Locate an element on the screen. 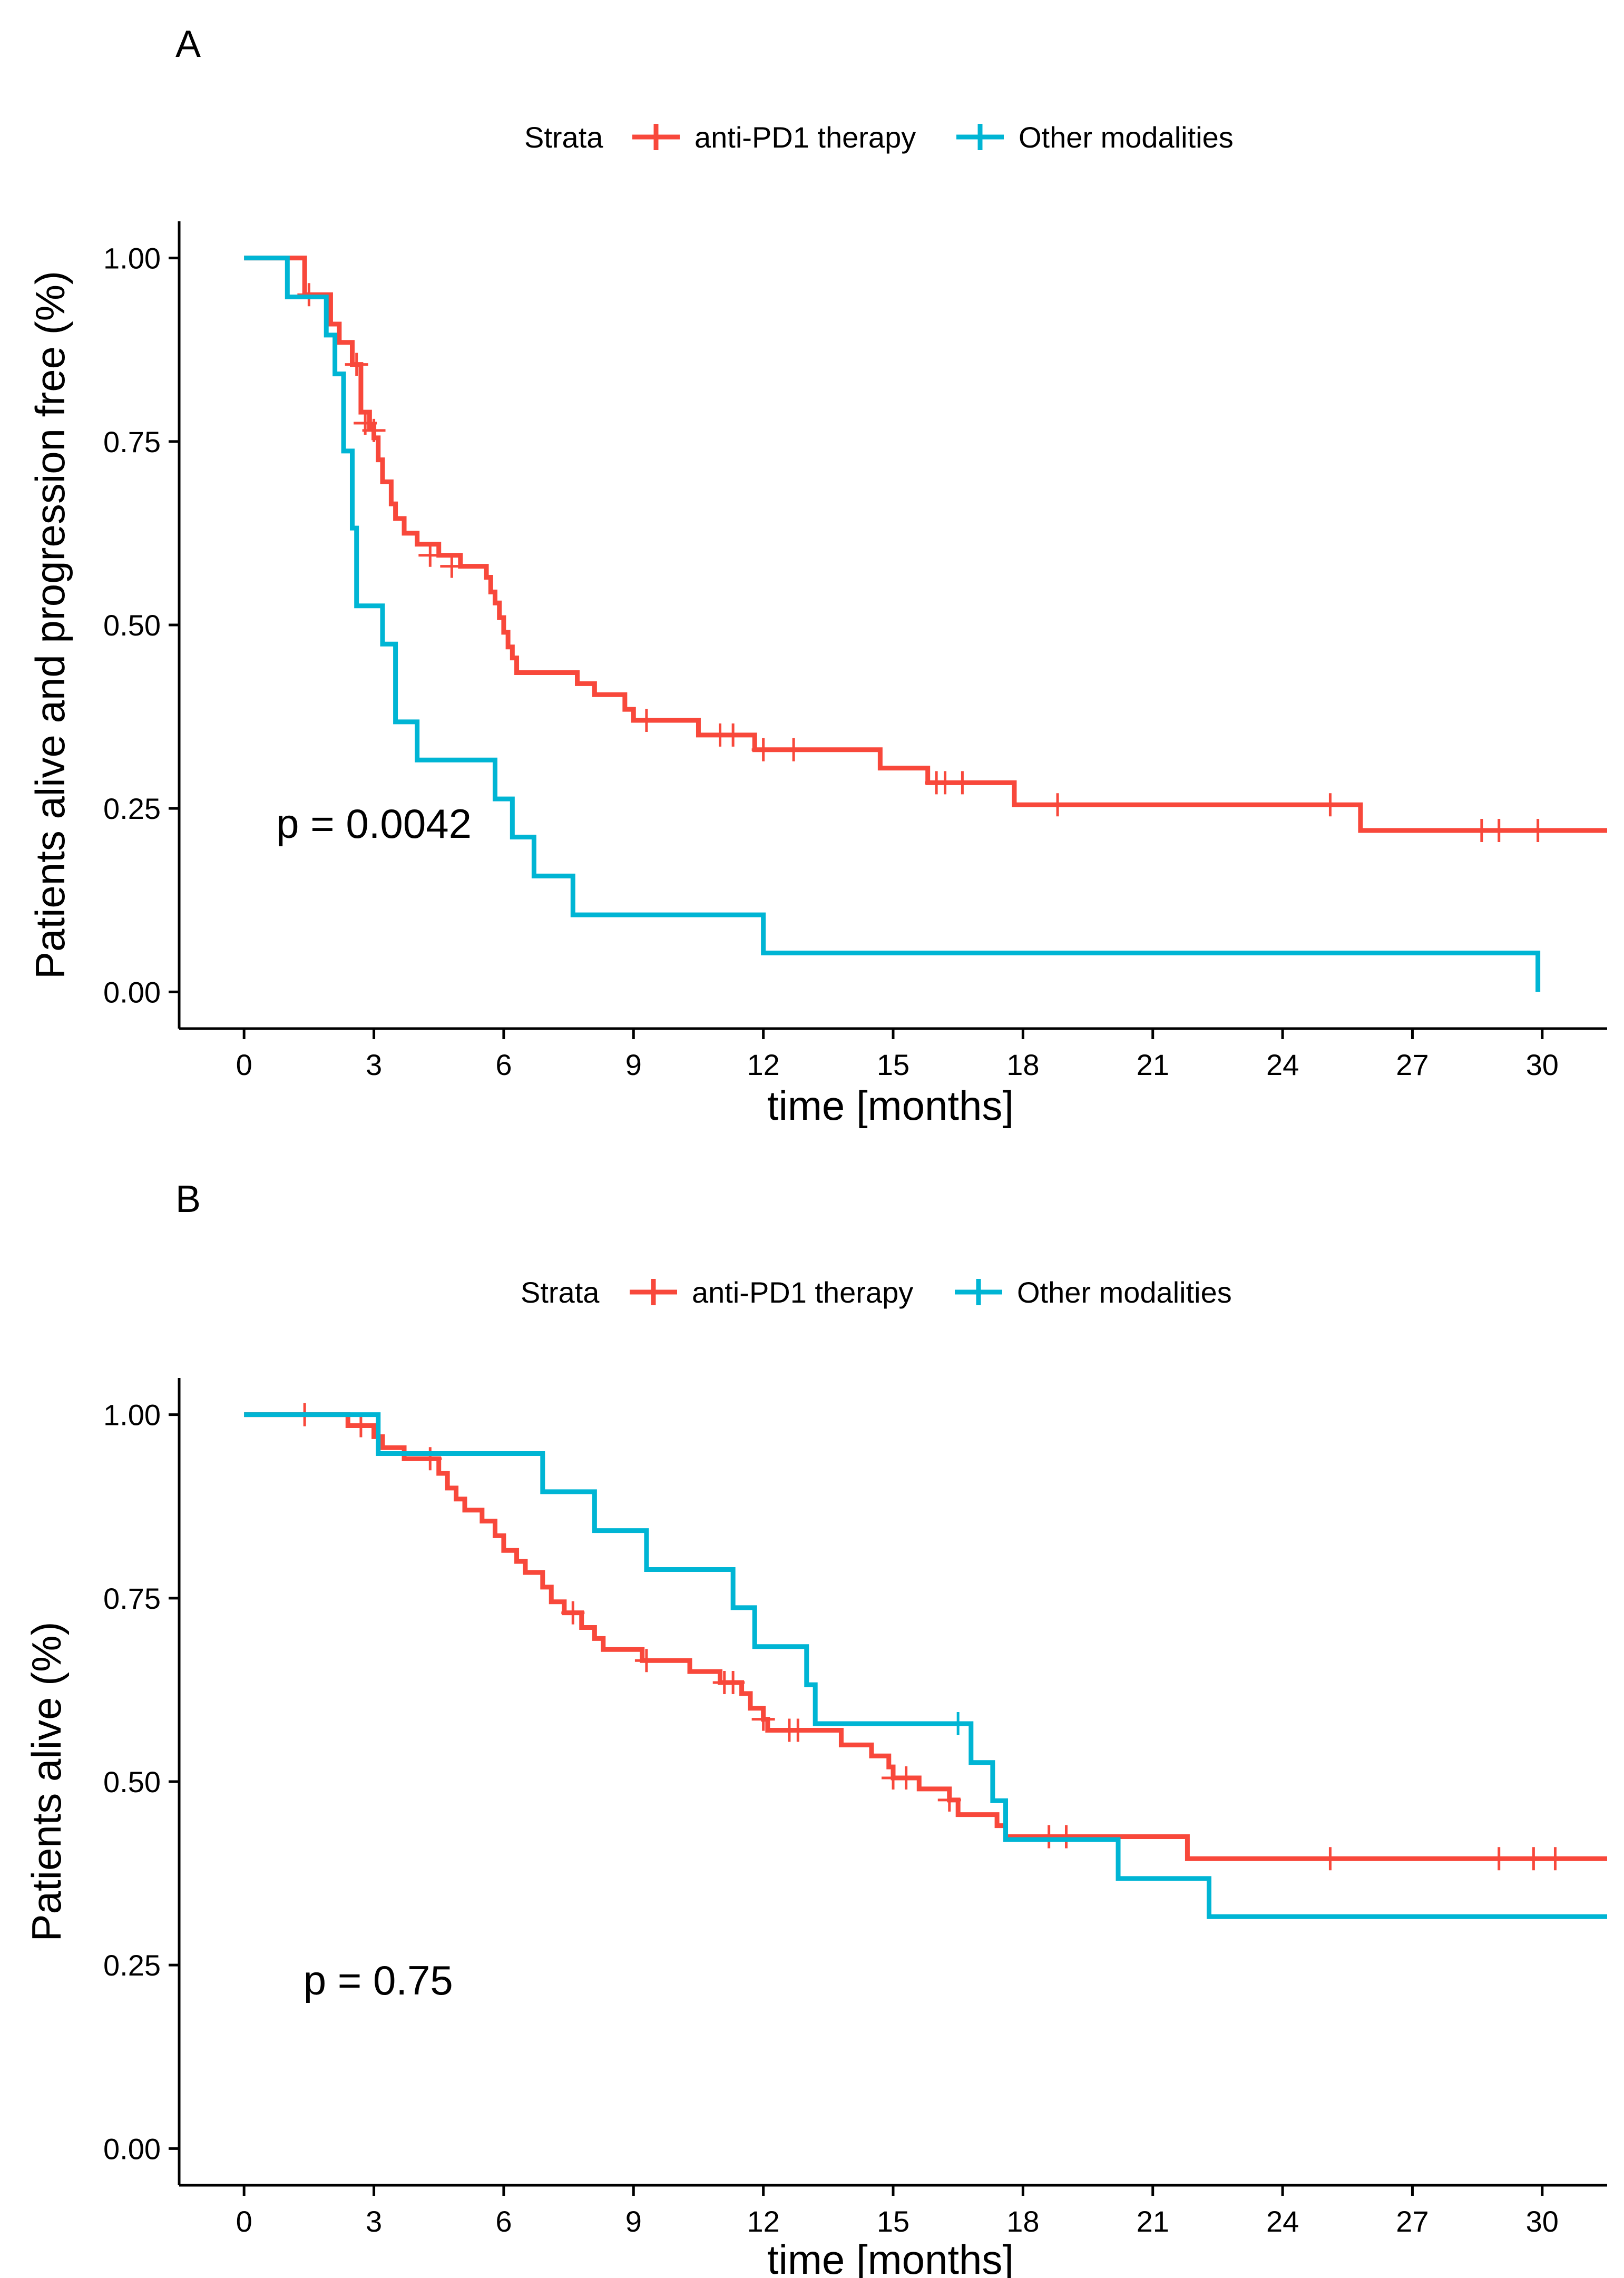 The image size is (1624, 2278). panel-label: A is located at coordinates (188, 44).